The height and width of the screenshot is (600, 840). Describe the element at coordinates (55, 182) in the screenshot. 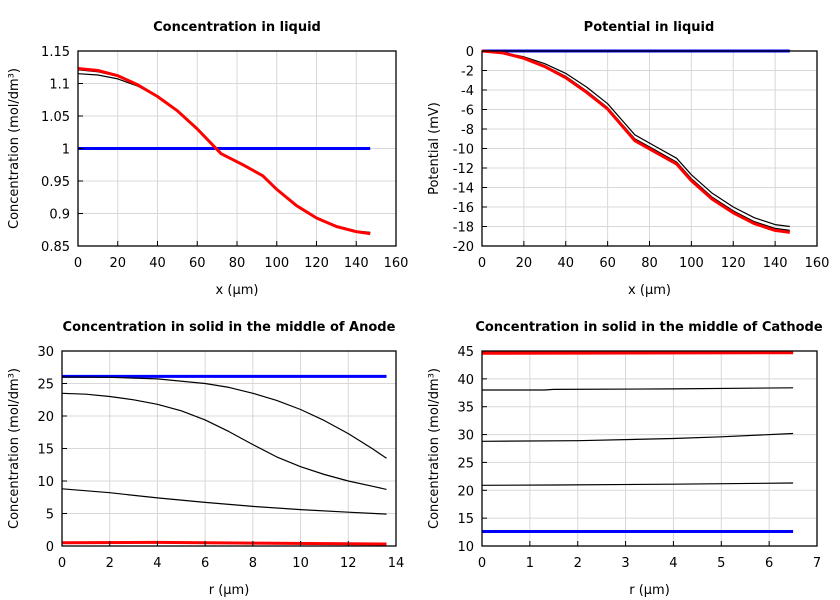

I see `y-tick-label: 0.95` at that location.